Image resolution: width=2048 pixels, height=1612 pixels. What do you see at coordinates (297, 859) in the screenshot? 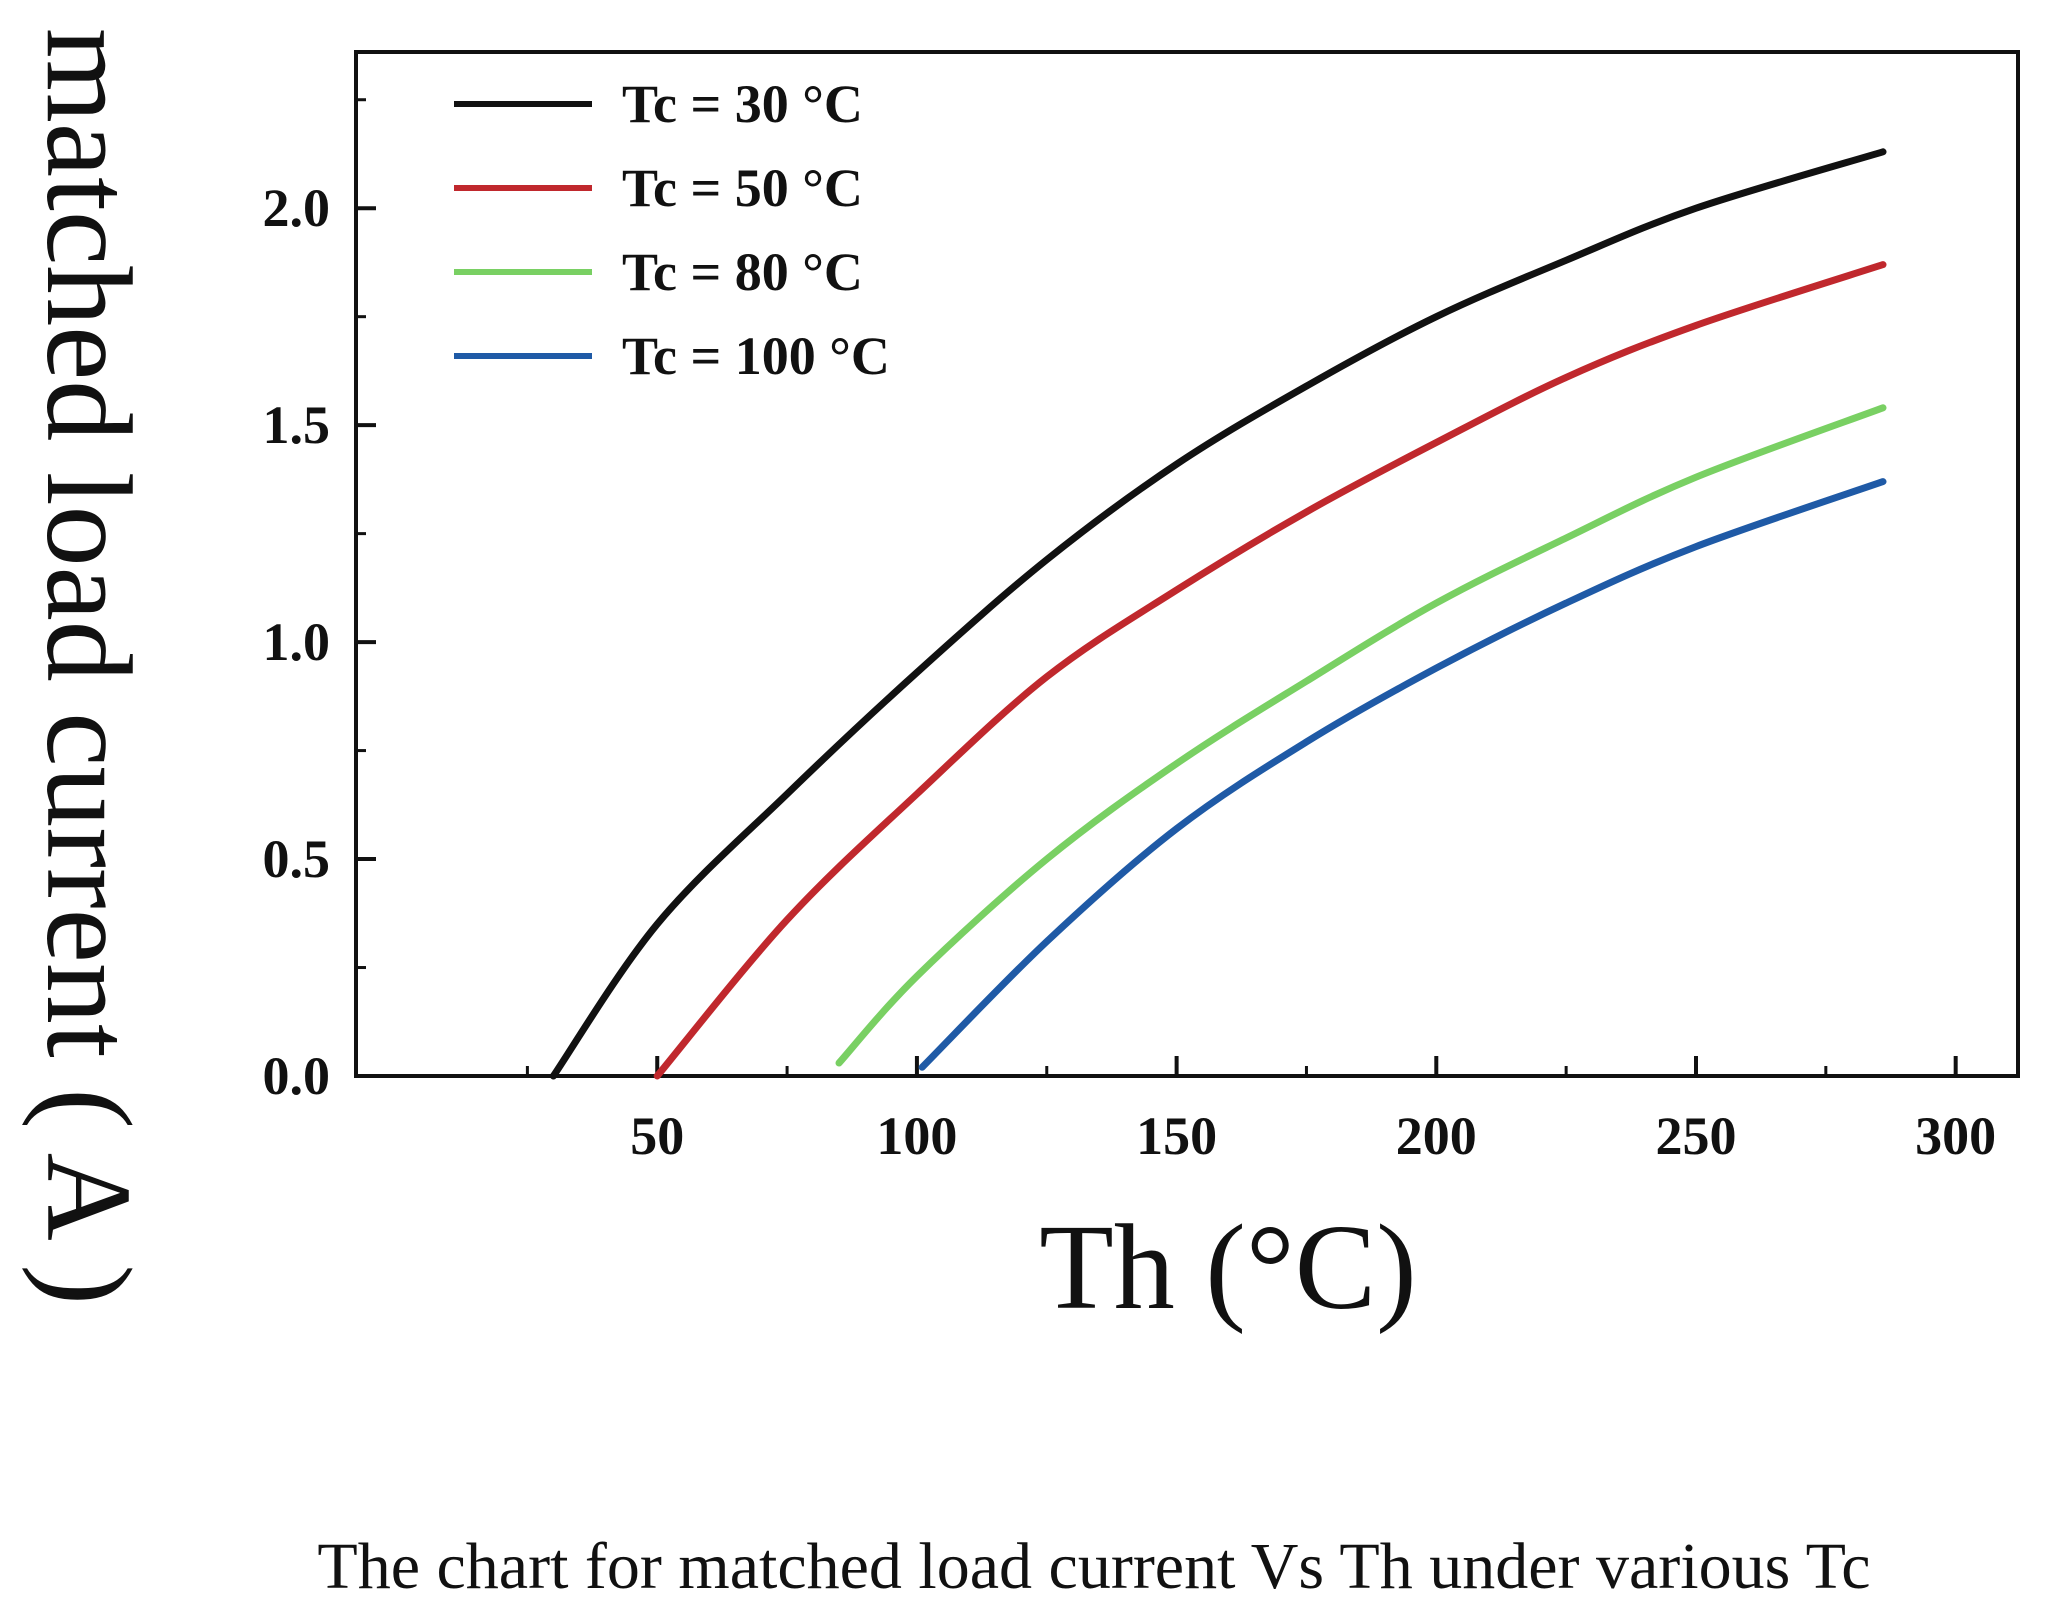
I see `y-tick-label: 0.5` at bounding box center [297, 859].